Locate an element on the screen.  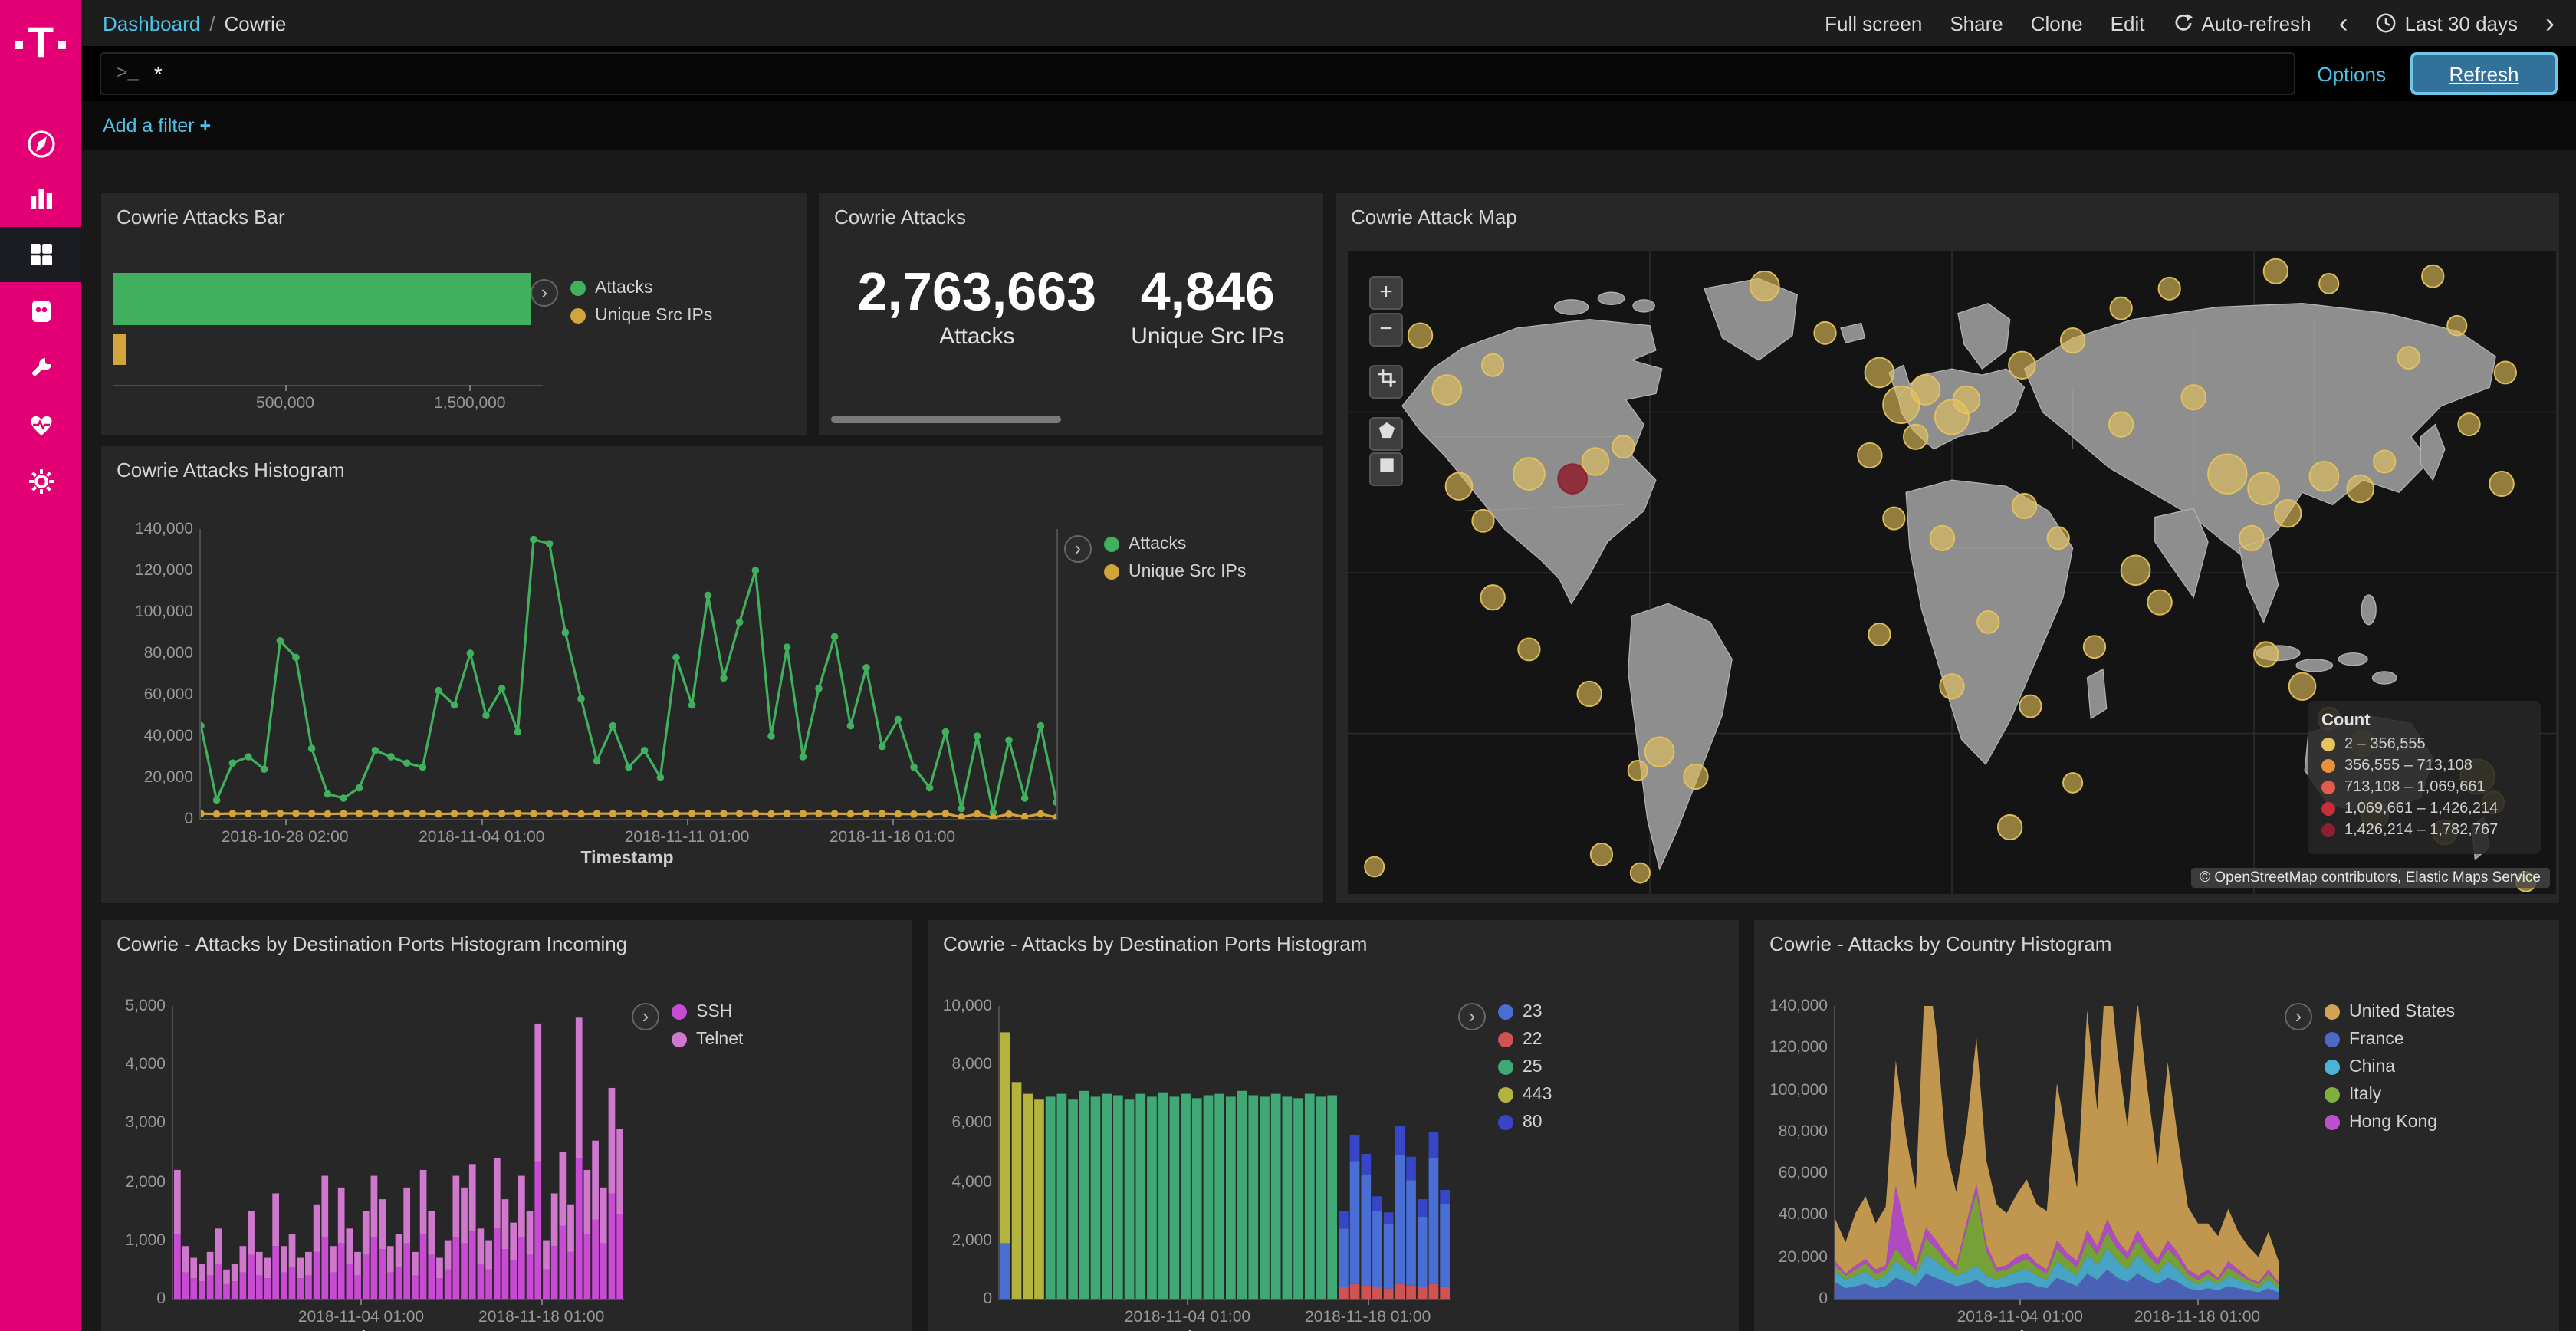
map-zoom-out-button: − is located at coordinates (1386, 330).